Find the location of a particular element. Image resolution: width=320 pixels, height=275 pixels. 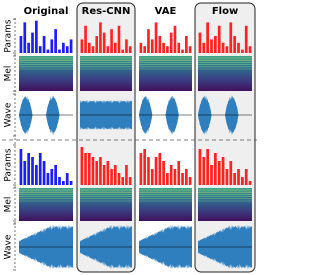

column-header: Res-CNN is located at coordinates (106, 11).